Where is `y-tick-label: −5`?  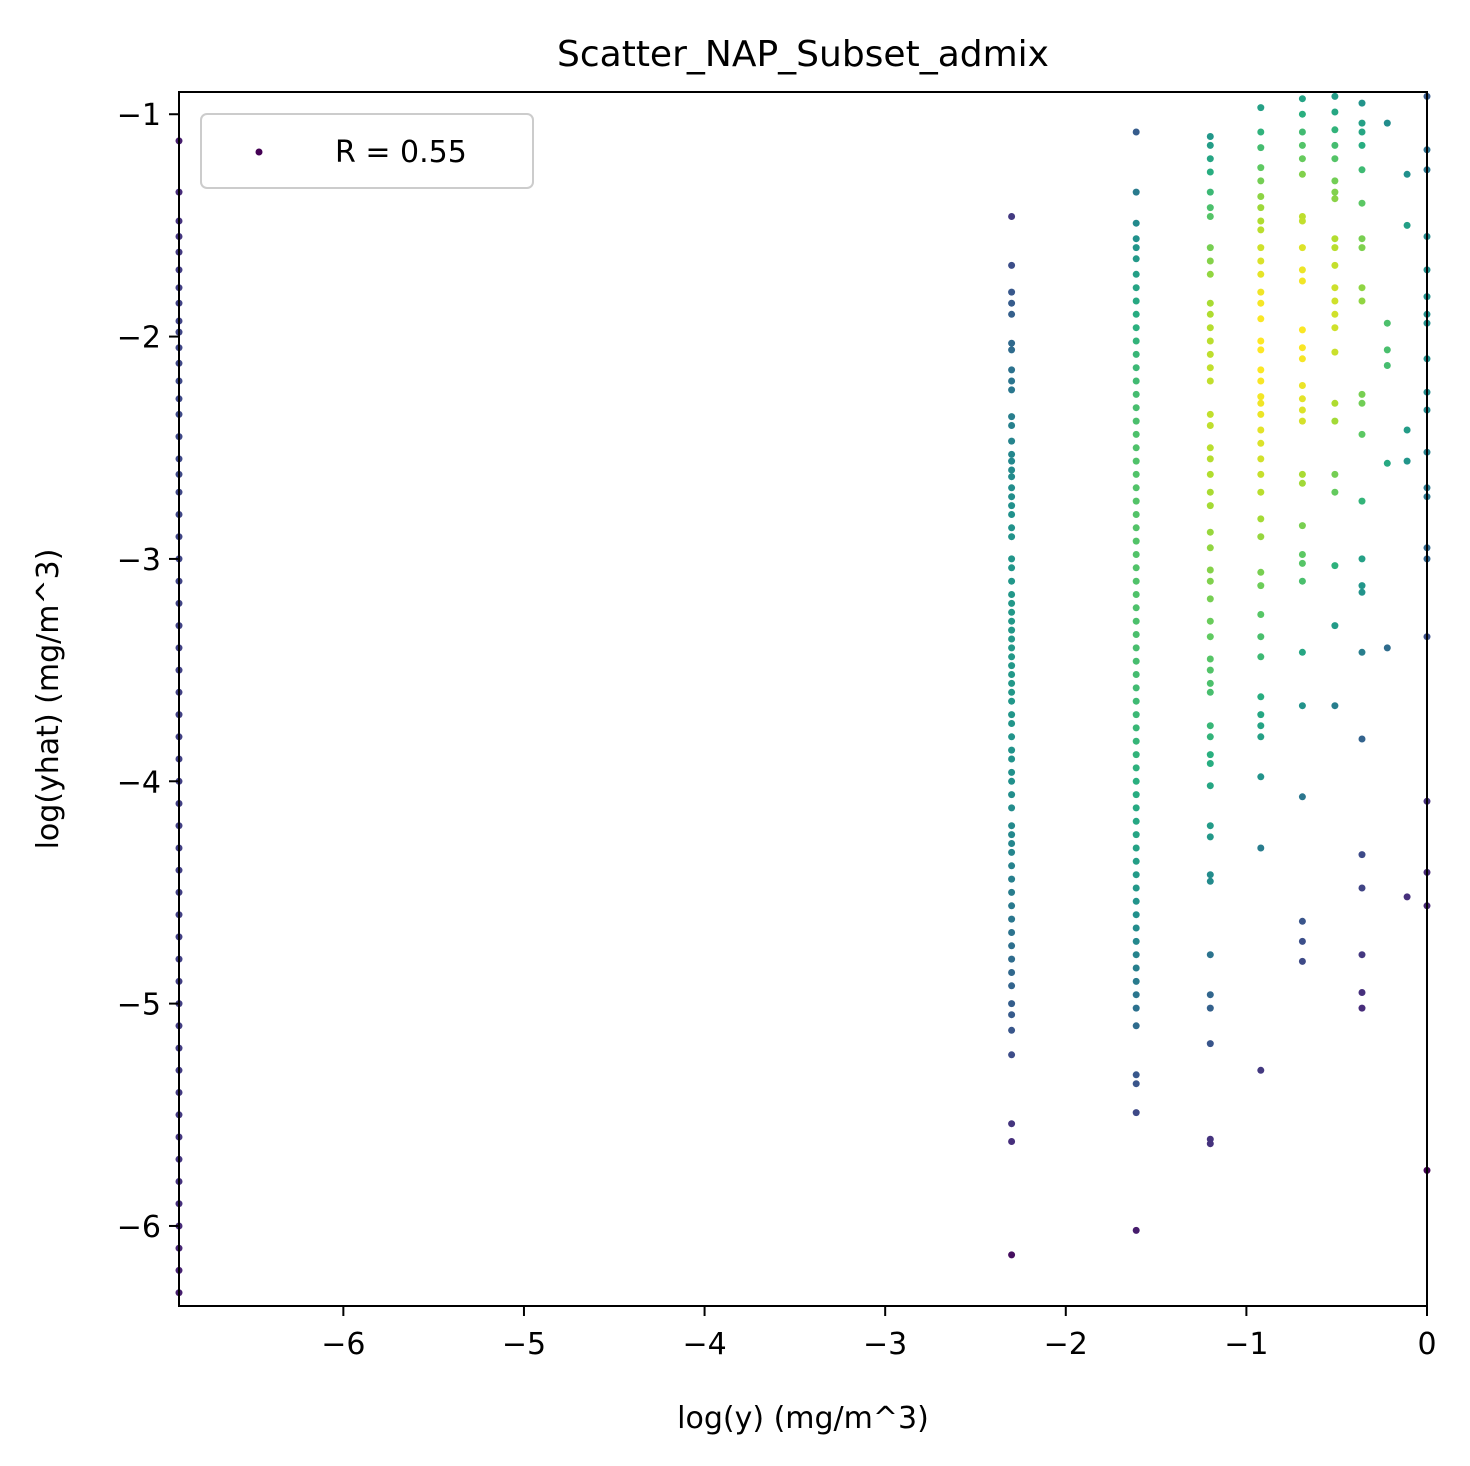 y-tick-label: −5 is located at coordinates (139, 1005).